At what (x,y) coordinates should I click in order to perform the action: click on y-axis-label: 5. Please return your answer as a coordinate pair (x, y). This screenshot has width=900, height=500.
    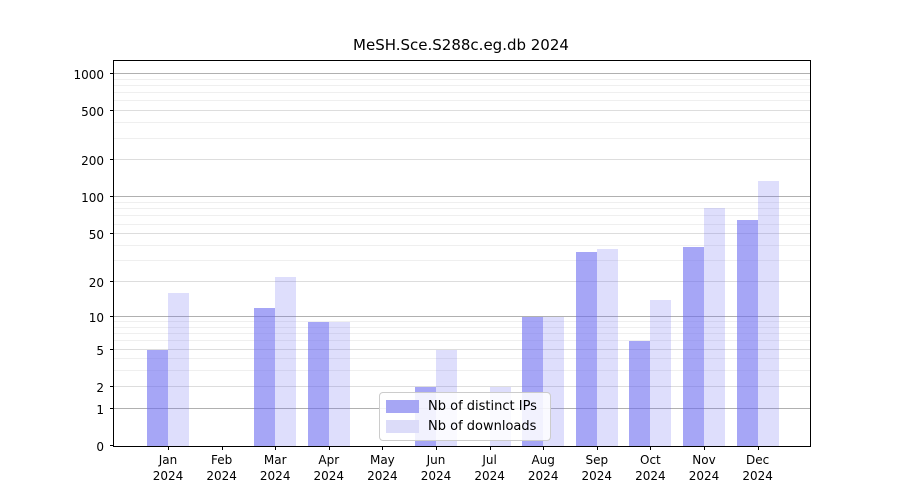
    Looking at the image, I should click on (100, 350).